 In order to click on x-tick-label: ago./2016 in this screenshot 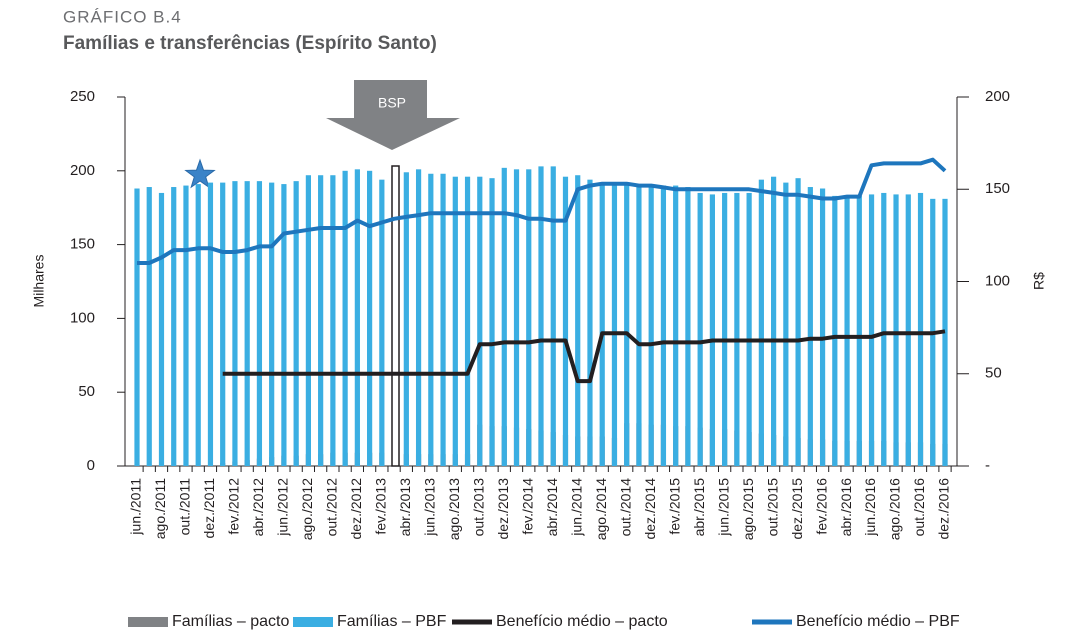, I will do `click(895, 509)`.